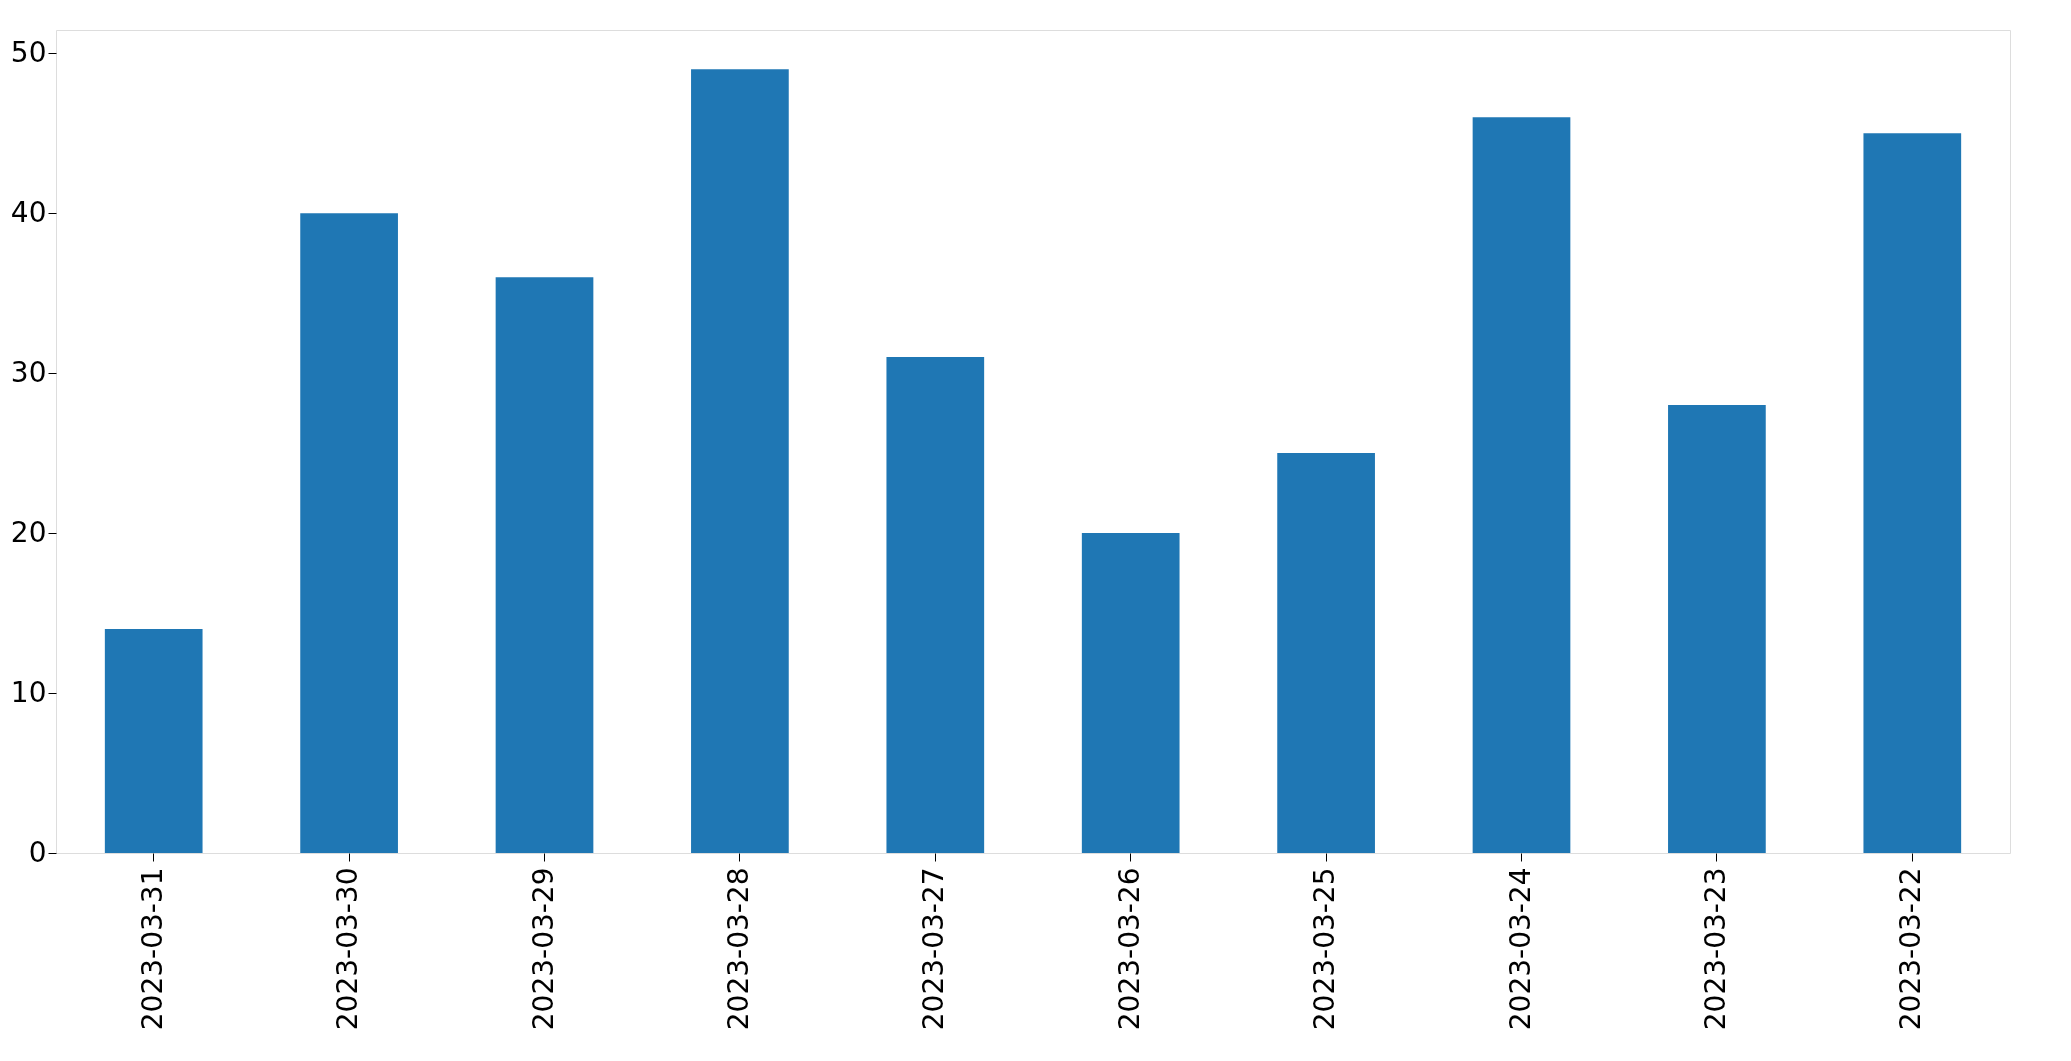  I want to click on y-tick-label: 10, so click(28, 692).